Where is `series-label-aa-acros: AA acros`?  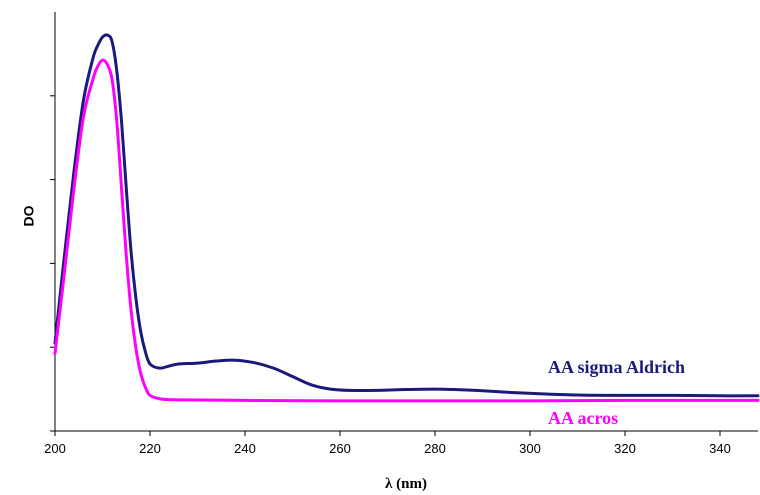
series-label-aa-acros: AA acros is located at coordinates (583, 418).